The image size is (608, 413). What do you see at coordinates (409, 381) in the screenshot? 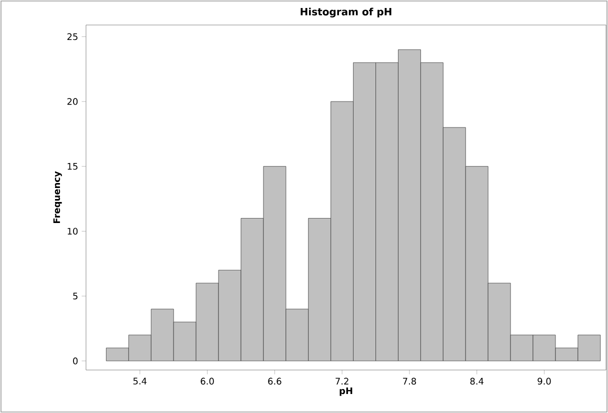
I see `x-tick-label: 7.8` at bounding box center [409, 381].